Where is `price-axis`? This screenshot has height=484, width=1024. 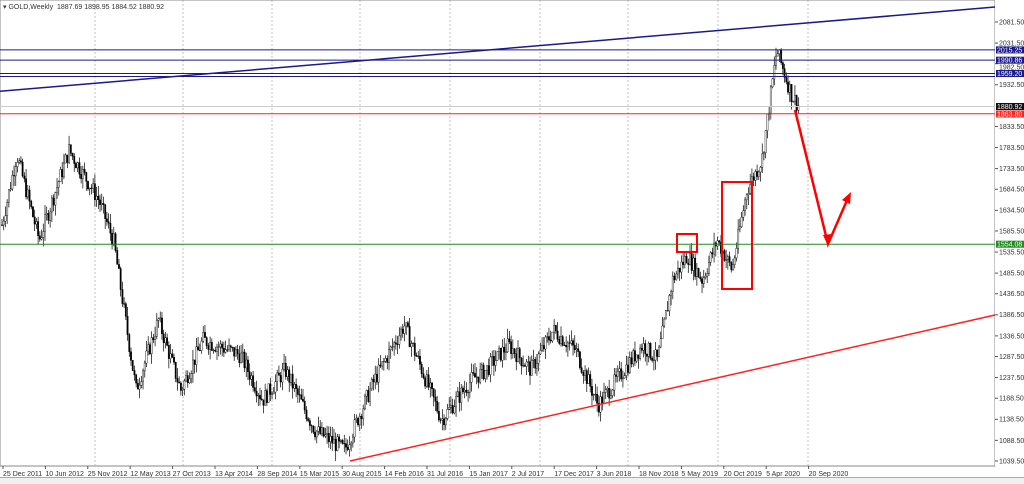
price-axis is located at coordinates (1009, 233).